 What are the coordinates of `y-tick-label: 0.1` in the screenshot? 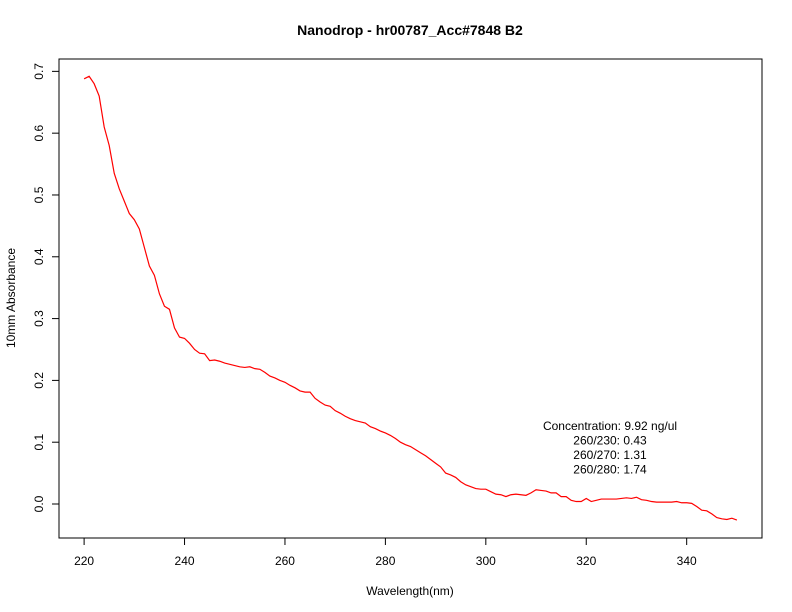 It's located at (39, 442).